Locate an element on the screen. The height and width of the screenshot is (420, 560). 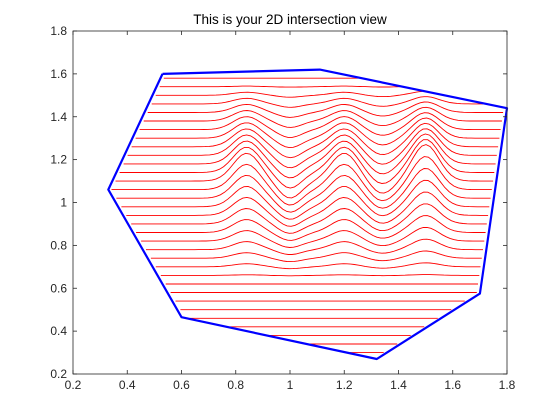
x-tick-label: 1.8 is located at coordinates (507, 385).